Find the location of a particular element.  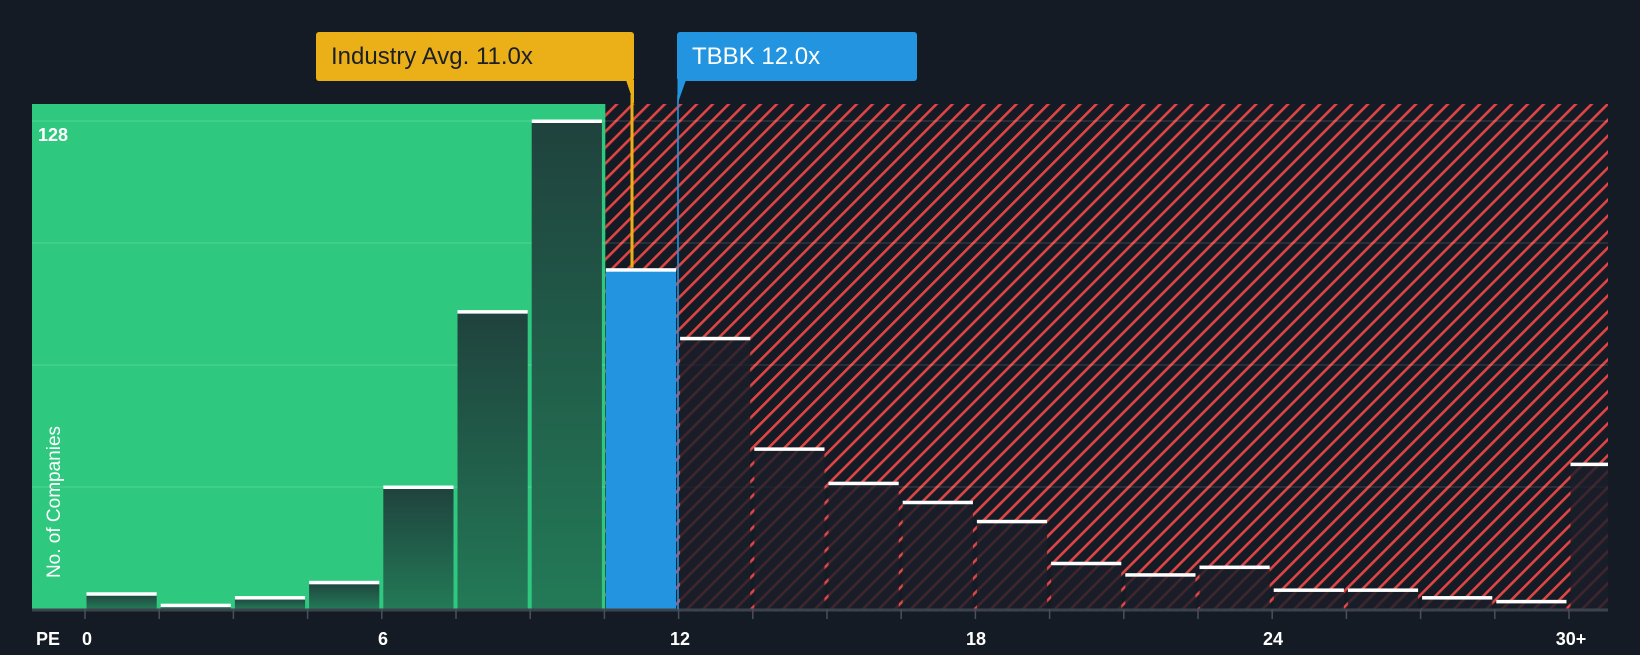

x-axis-title: PE is located at coordinates (48, 639).